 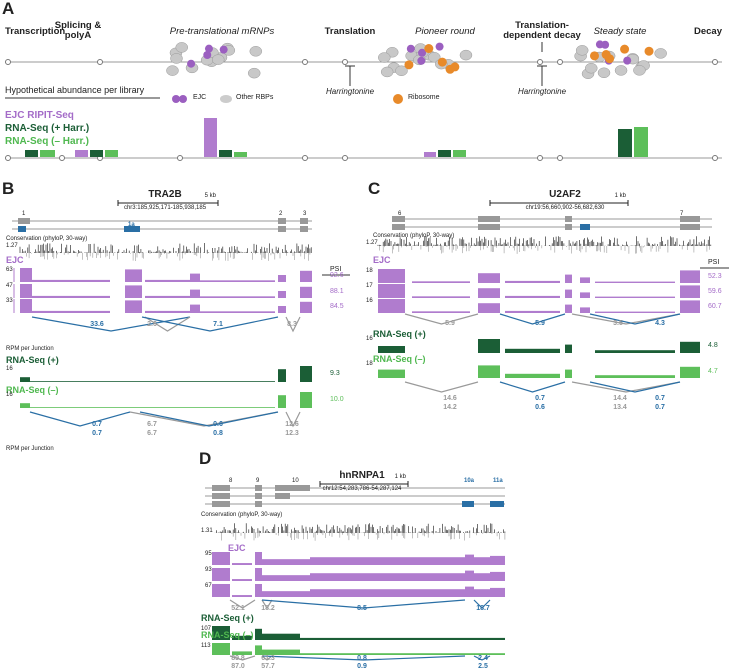 I want to click on label: 0.8, so click(x=218, y=433).